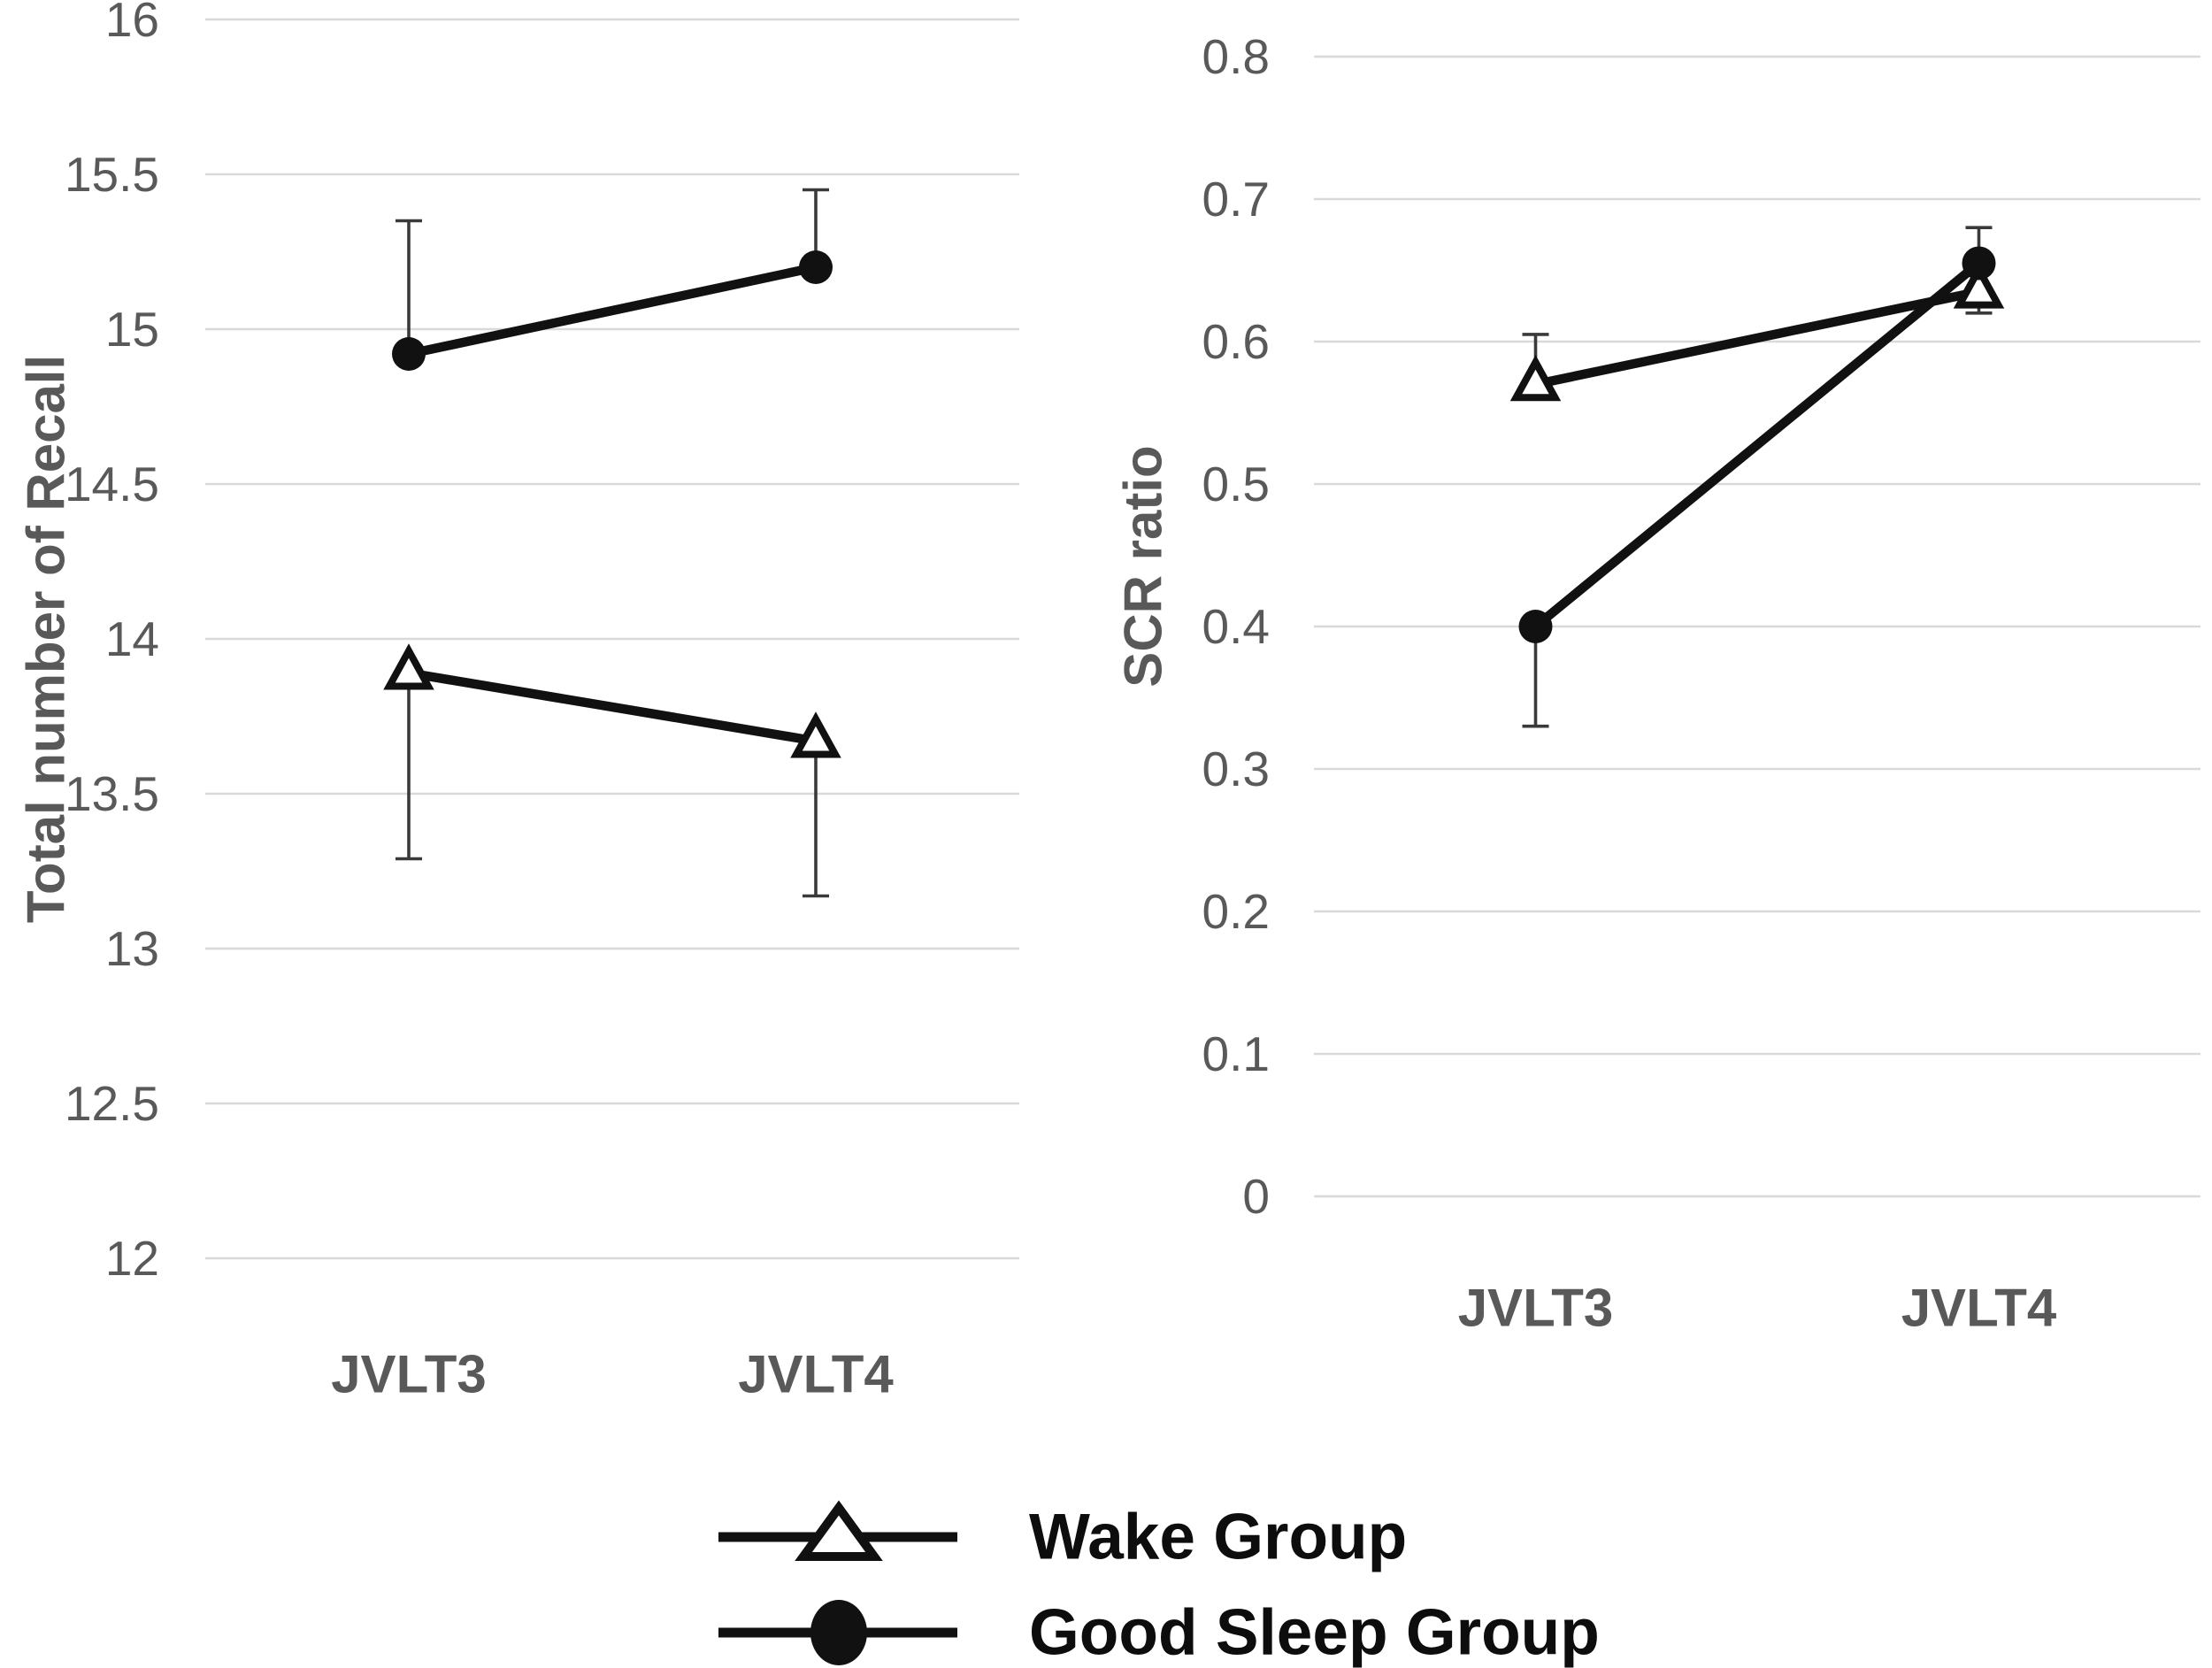 Image resolution: width=2212 pixels, height=1668 pixels. Describe the element at coordinates (1236, 484) in the screenshot. I see `y-tick-label: 0.5` at that location.